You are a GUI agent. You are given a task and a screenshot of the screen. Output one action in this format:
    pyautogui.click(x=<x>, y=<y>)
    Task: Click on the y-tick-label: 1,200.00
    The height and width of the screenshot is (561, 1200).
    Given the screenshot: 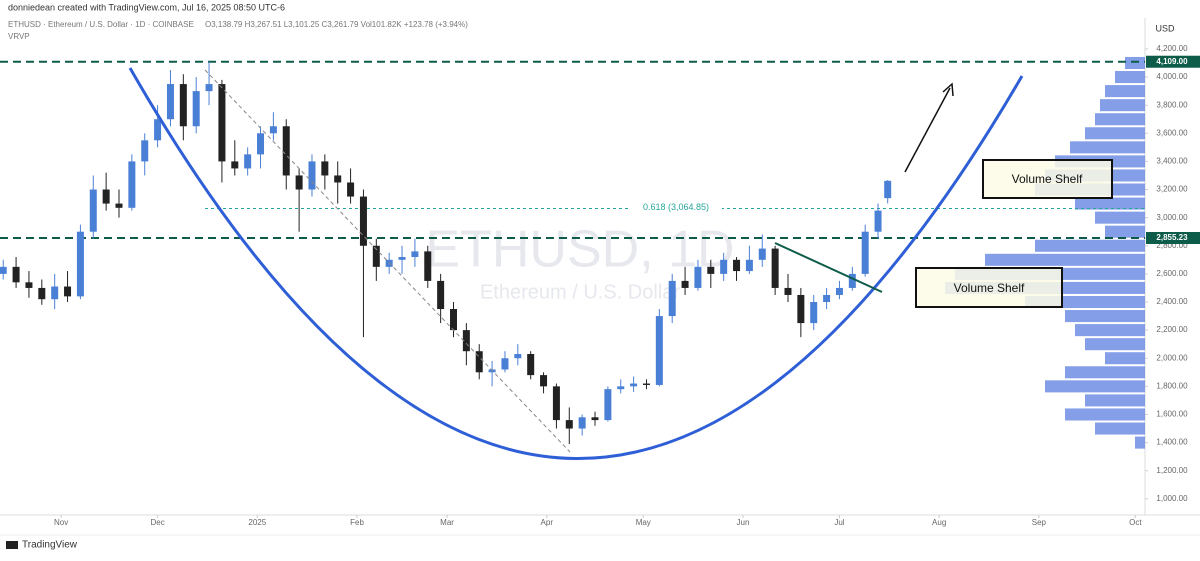 What is the action you would take?
    pyautogui.click(x=1172, y=470)
    